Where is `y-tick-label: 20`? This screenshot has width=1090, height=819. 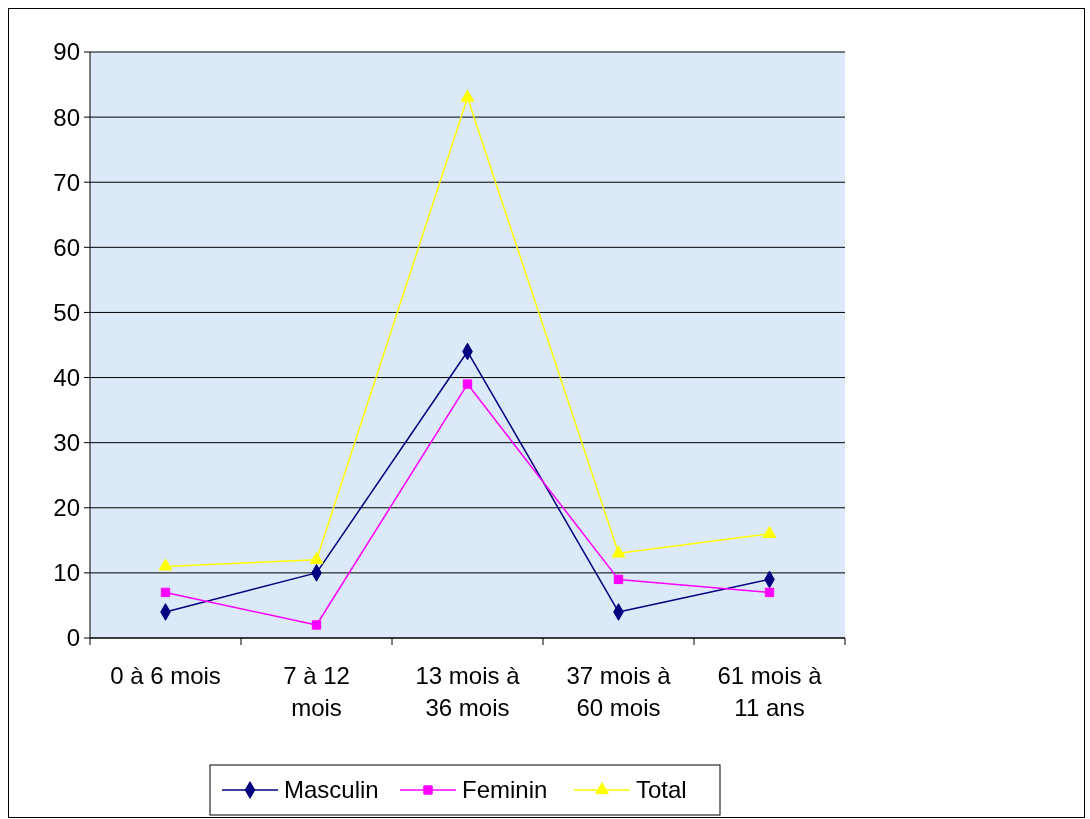
y-tick-label: 20 is located at coordinates (66, 508).